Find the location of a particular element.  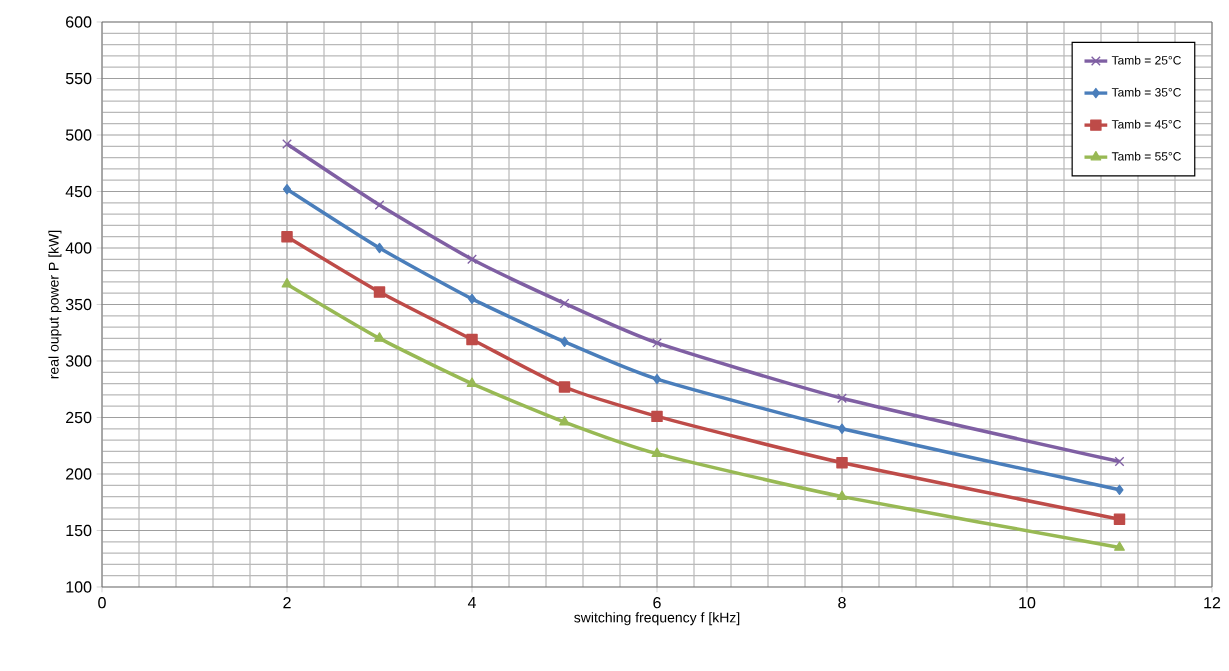

y-tick-label: 100 is located at coordinates (79, 587).